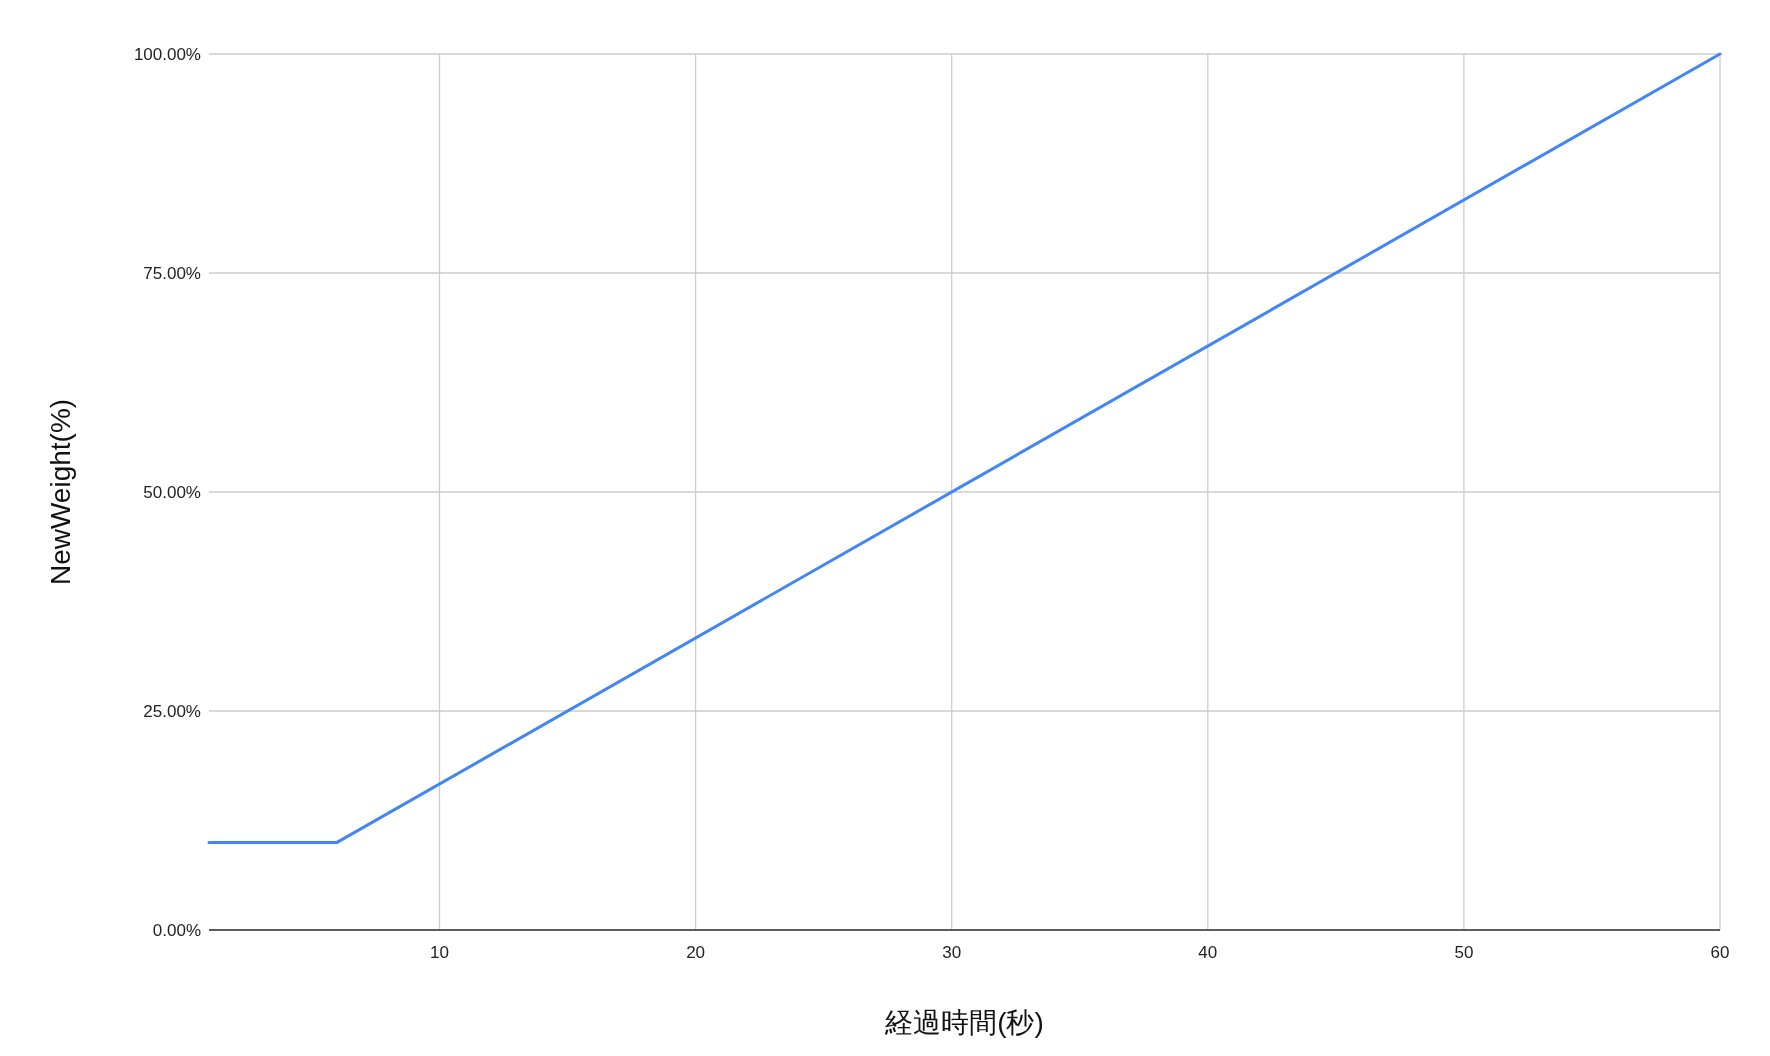 The width and height of the screenshot is (1770, 1056). I want to click on y-axis-title: NewWeight(%), so click(60, 492).